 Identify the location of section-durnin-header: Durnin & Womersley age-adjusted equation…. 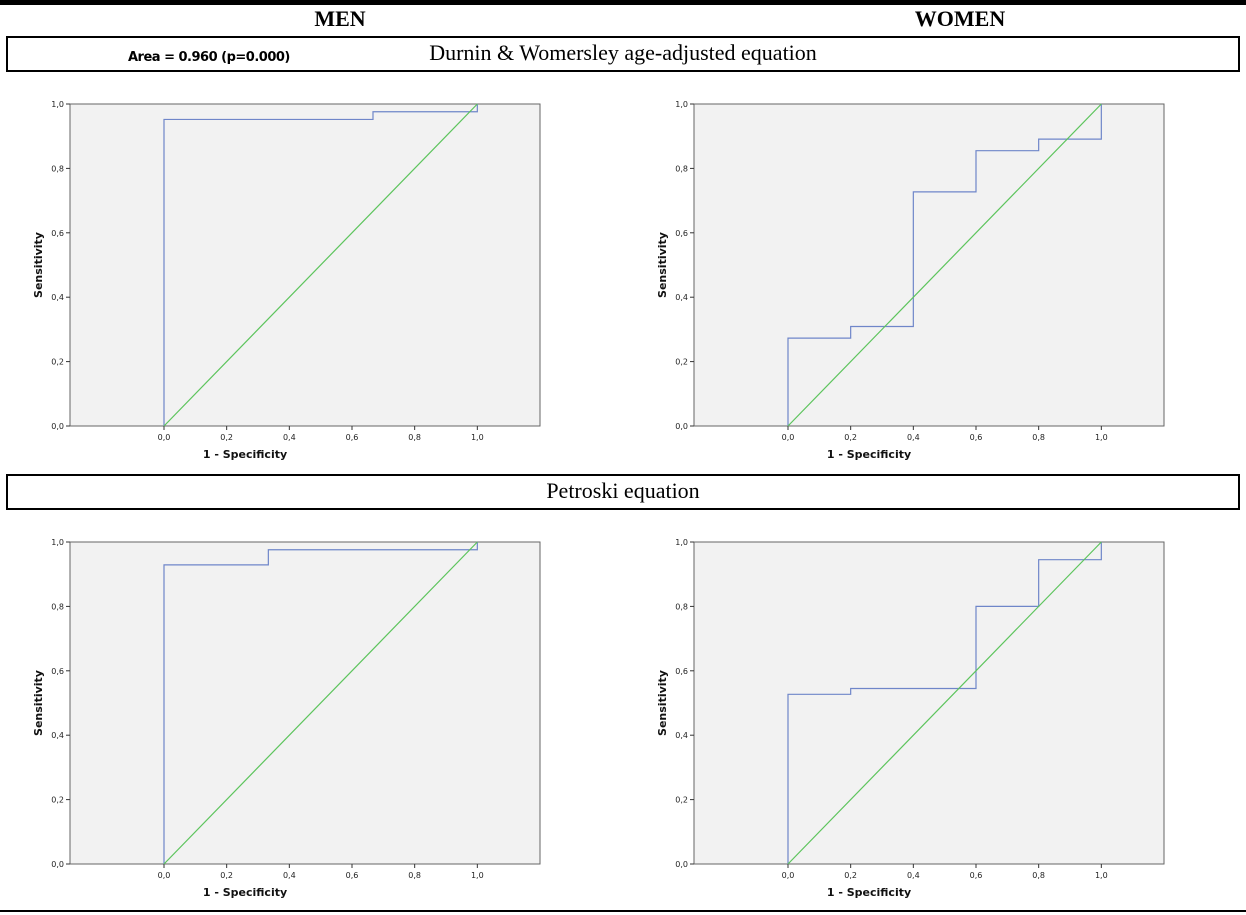
(623, 54).